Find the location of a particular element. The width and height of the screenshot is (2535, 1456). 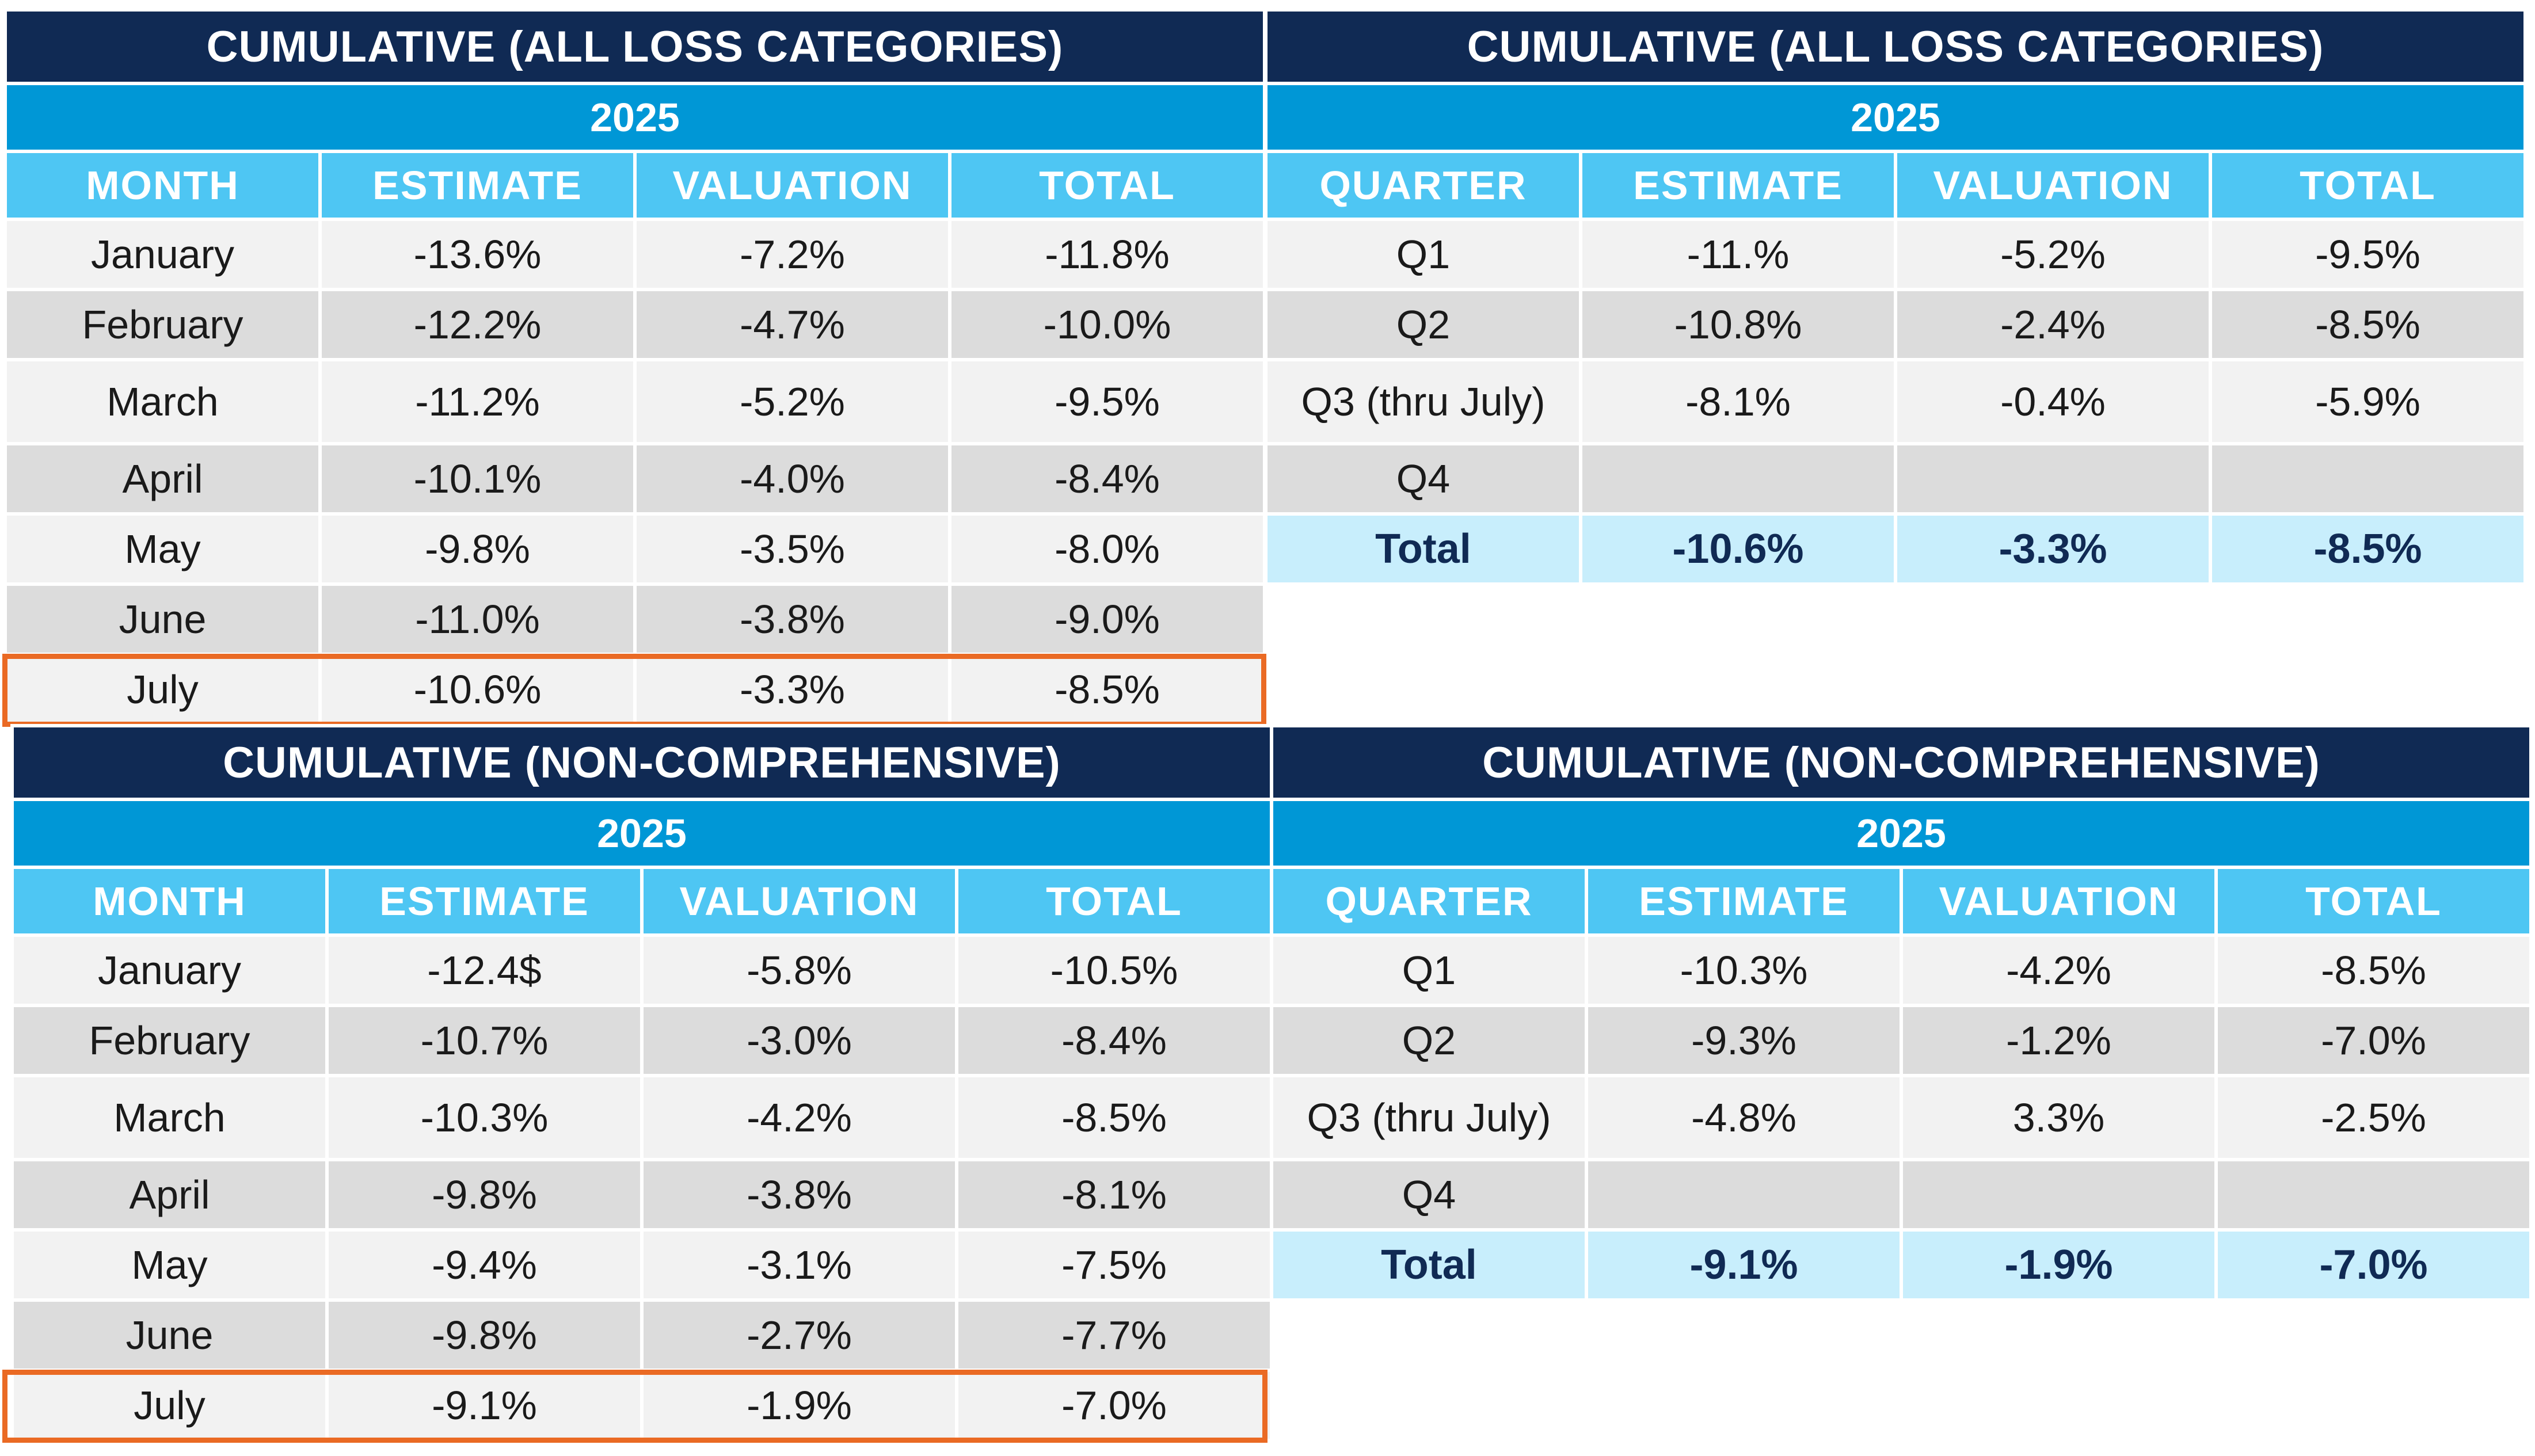

col-header-month: MONTH is located at coordinates (162, 185).